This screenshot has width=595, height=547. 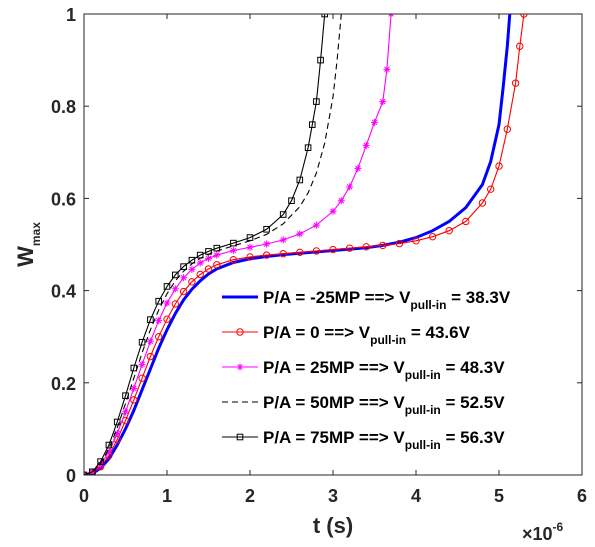 I want to click on legend-label: P/A = 50MP ==> Vpull-in = 52.5V, so click(x=384, y=405).